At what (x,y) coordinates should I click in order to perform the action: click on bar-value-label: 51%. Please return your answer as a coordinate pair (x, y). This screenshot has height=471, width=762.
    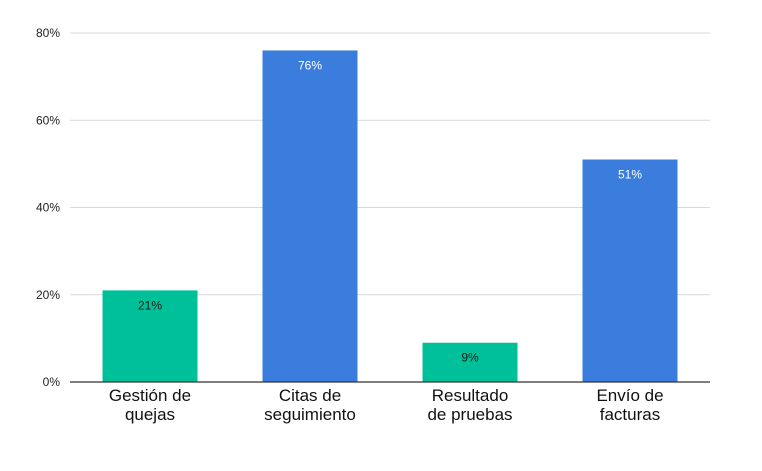
    Looking at the image, I should click on (630, 175).